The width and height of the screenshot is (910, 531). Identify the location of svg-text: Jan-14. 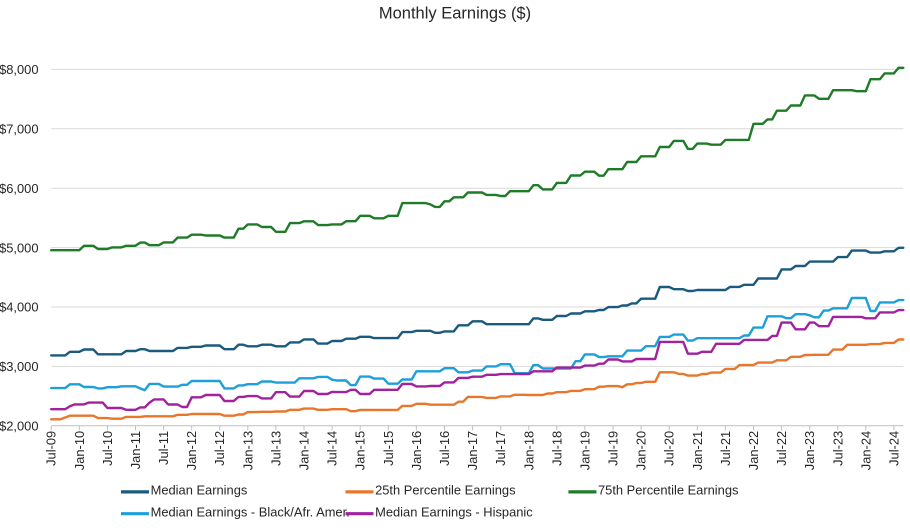
(304, 450).